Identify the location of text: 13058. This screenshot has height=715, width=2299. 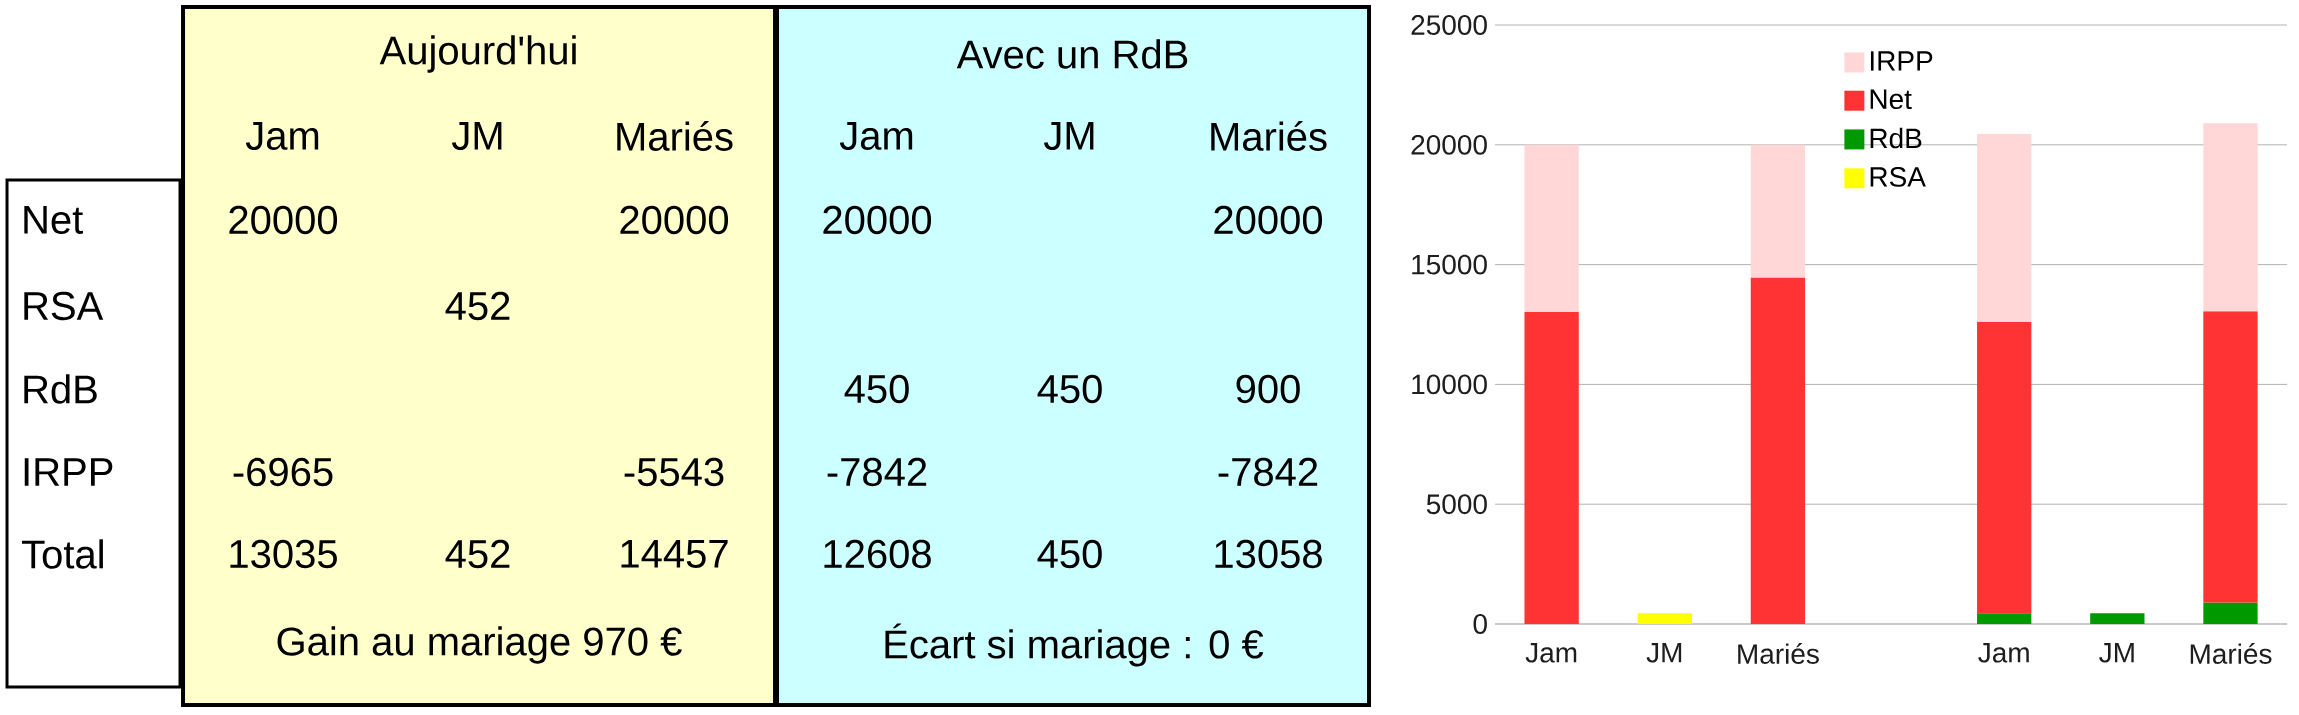
(1268, 554).